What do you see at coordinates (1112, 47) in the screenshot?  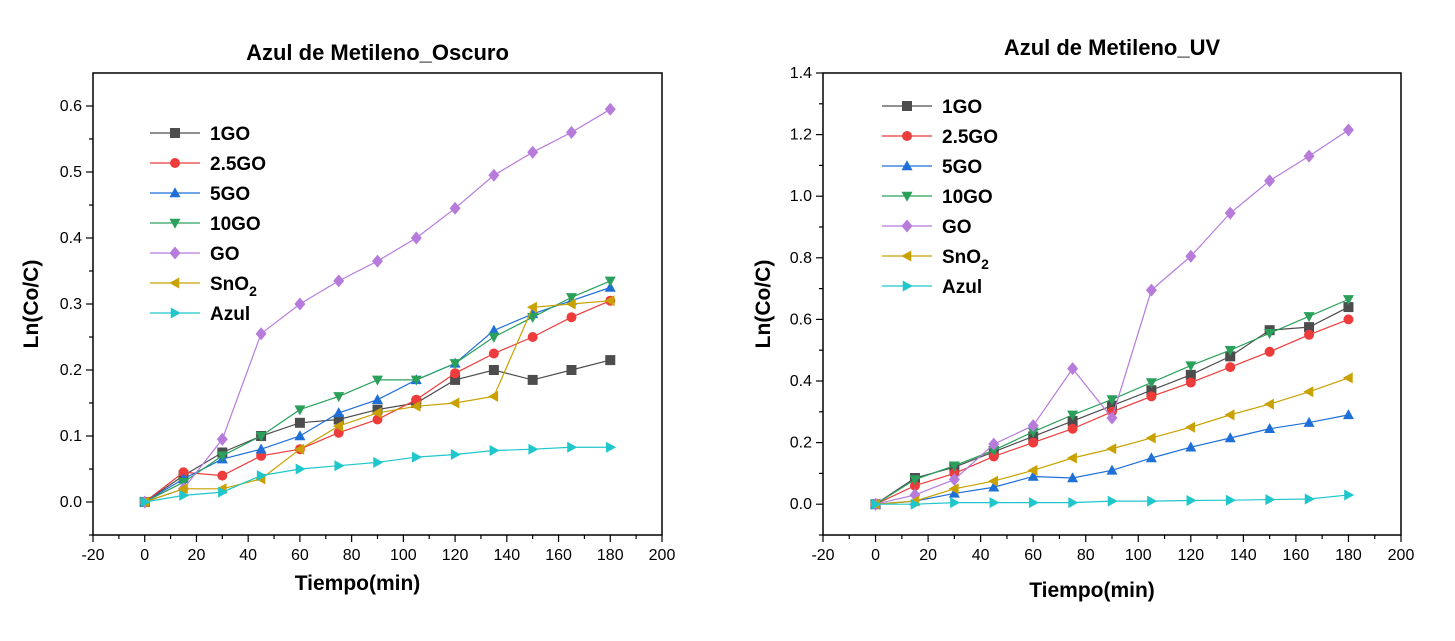 I see `chart-title: Azul de Metileno_UV` at bounding box center [1112, 47].